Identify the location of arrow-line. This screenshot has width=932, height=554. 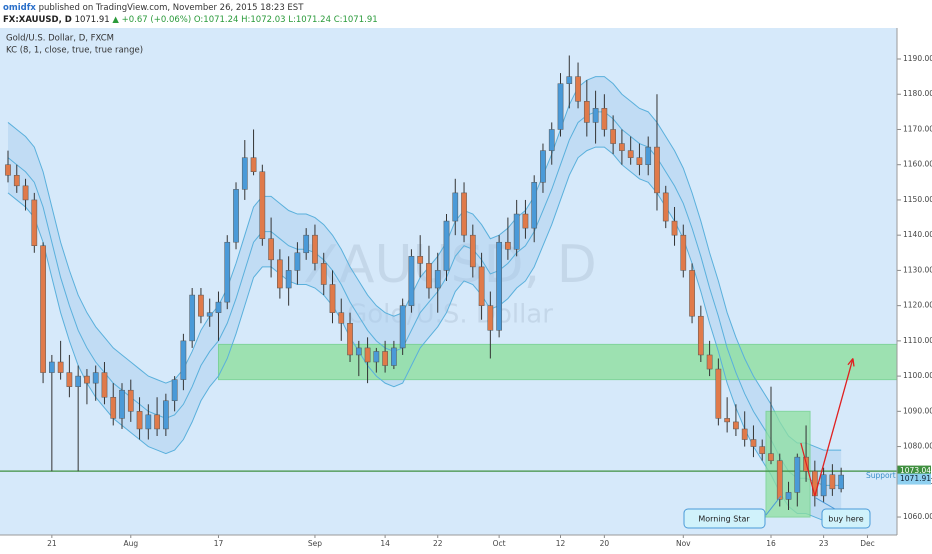
(834, 427).